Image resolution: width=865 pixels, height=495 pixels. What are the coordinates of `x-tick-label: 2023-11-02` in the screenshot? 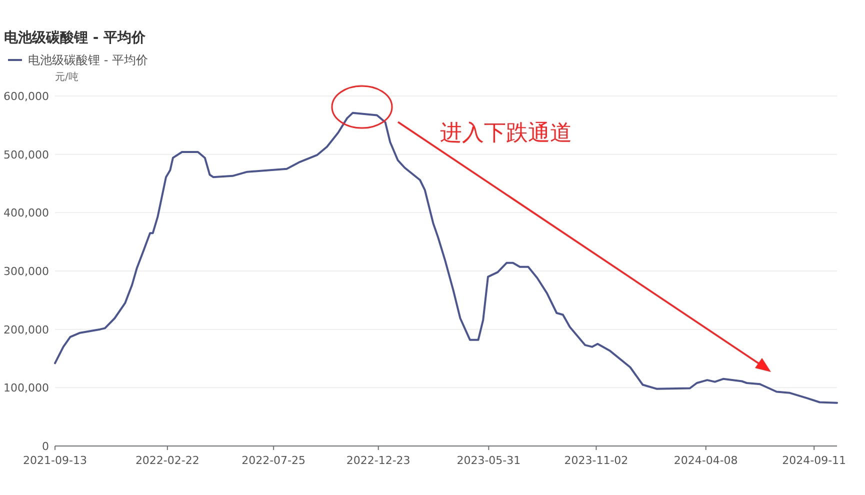 It's located at (596, 460).